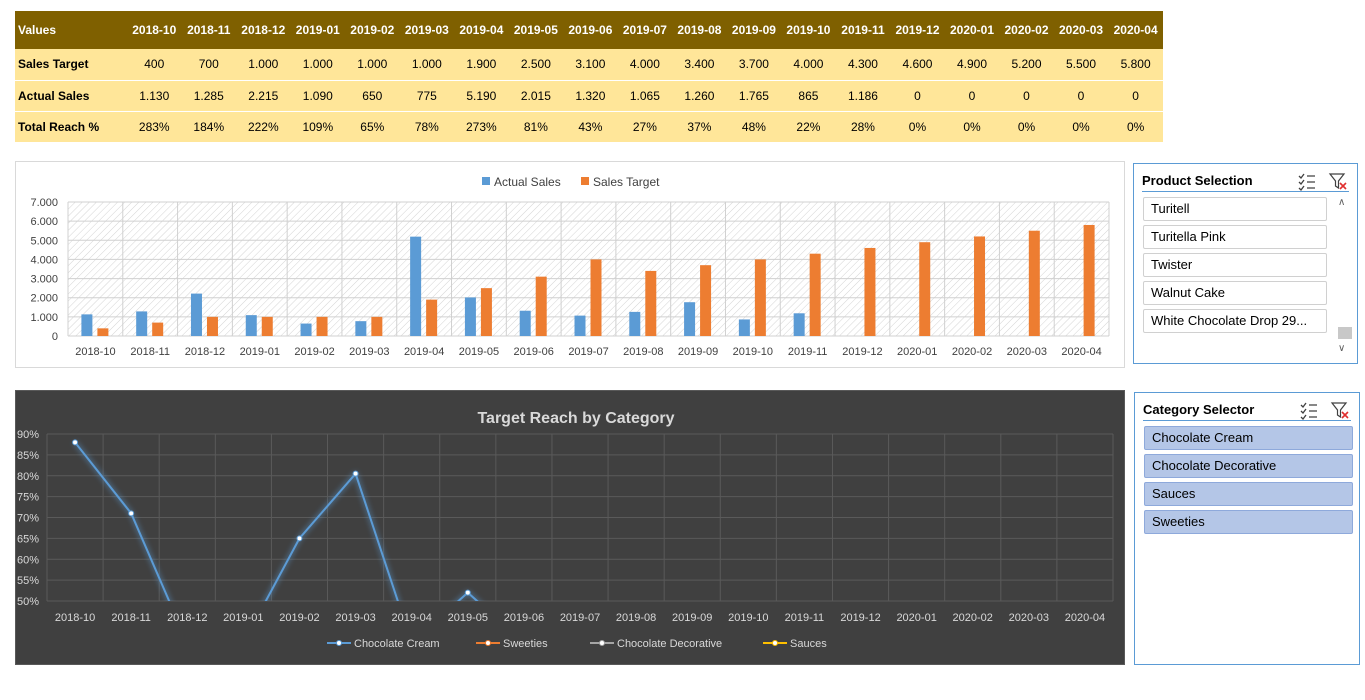 Image resolution: width=1365 pixels, height=700 pixels. What do you see at coordinates (754, 126) in the screenshot?
I see `table-cell: 48%` at bounding box center [754, 126].